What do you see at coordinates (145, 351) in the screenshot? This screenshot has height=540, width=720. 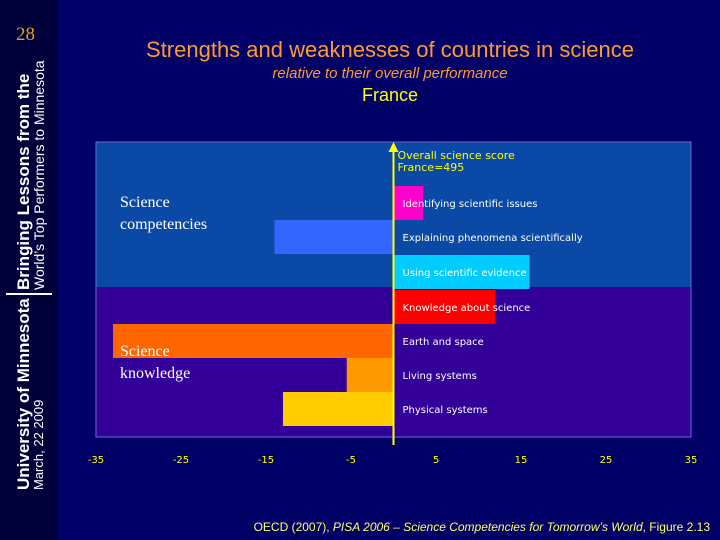 I see `group-label-1-line1: Science` at bounding box center [145, 351].